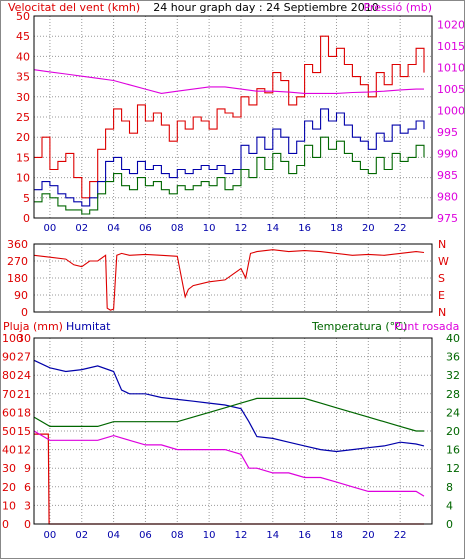 The image size is (465, 559). I want to click on y-tick-label: 25, so click(23, 117).